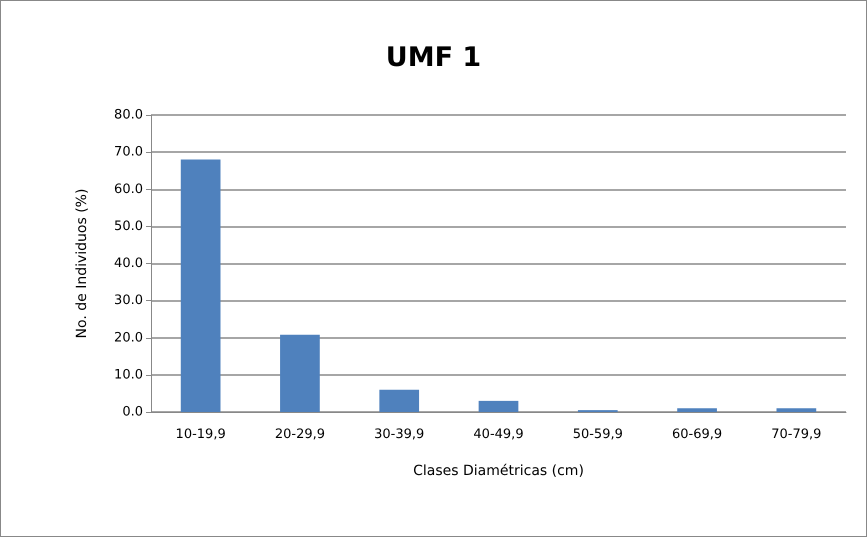  I want to click on y-axis-title: No. de Individuos (%), so click(82, 263).